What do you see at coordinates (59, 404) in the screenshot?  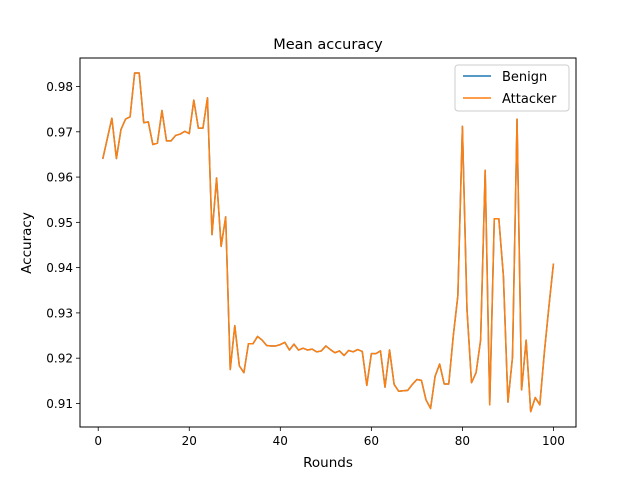 I see `y-tick-label: 0.91` at bounding box center [59, 404].